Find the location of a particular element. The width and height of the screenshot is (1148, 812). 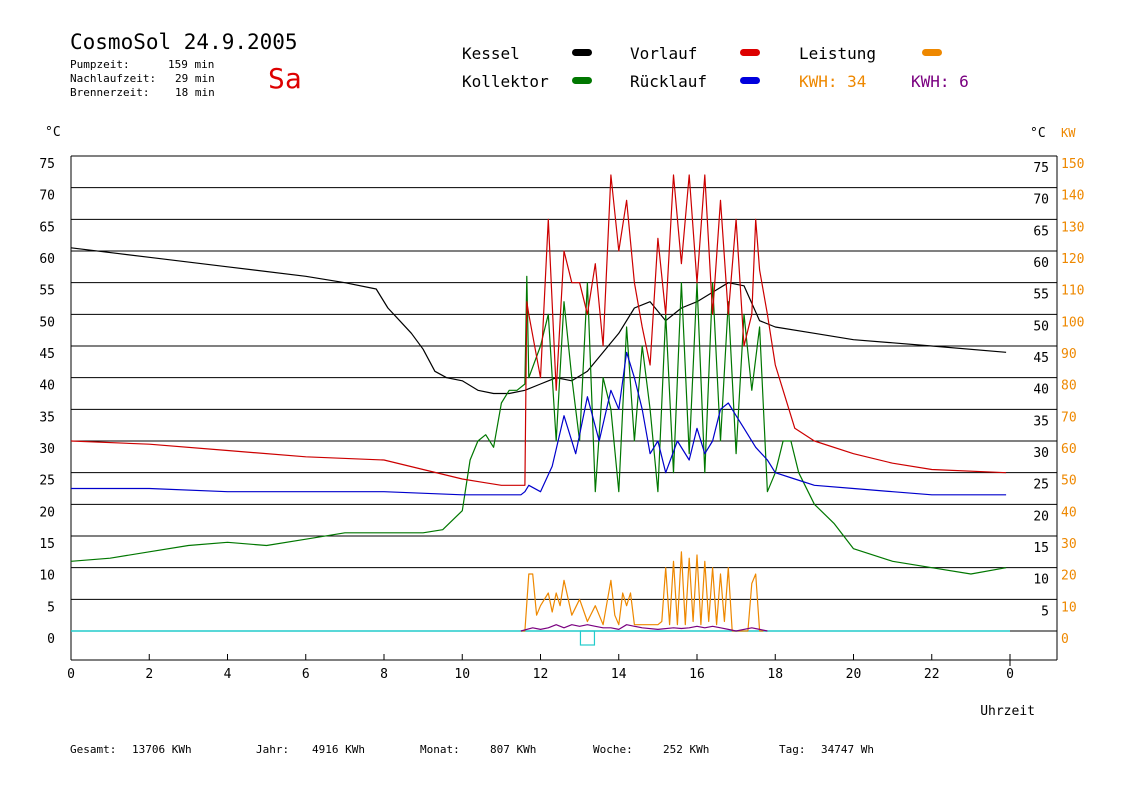

y-tick-label-power: 30 is located at coordinates (1069, 544).